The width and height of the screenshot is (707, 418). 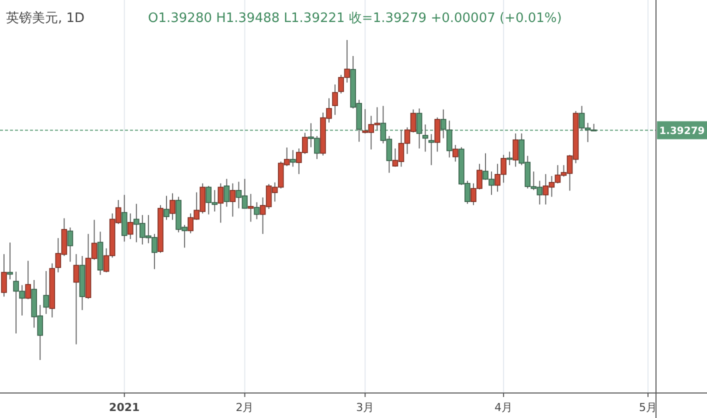 I want to click on x-tick-label: 3月, so click(x=365, y=407).